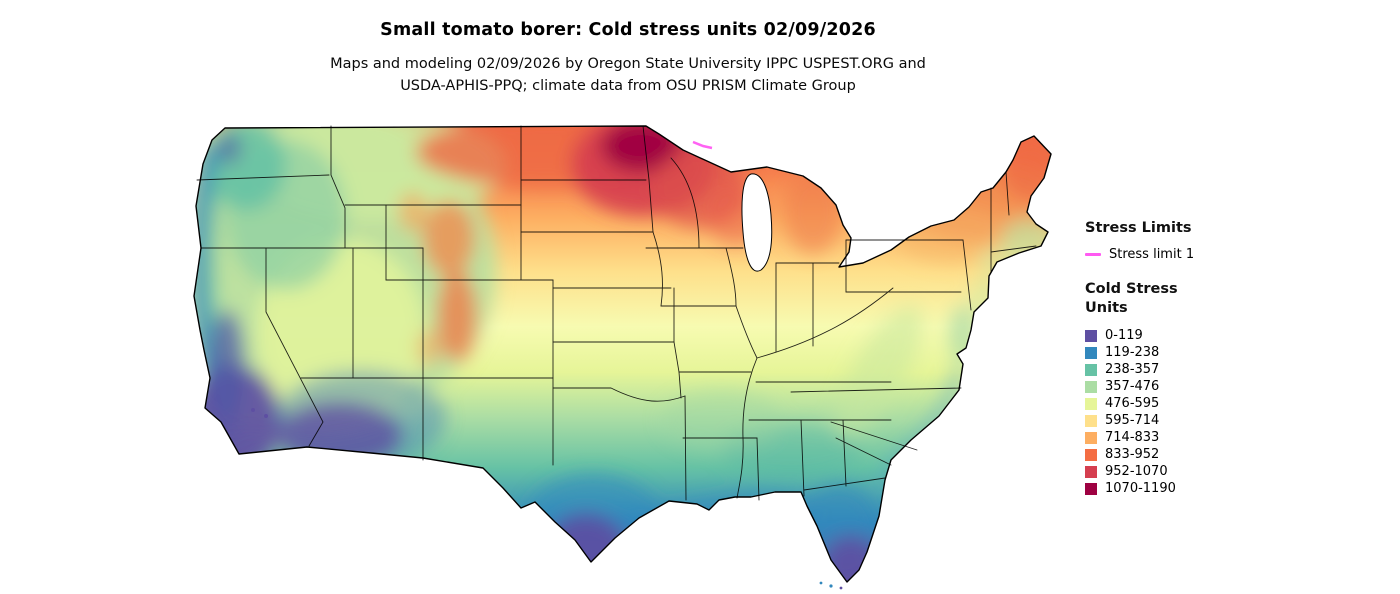  I want to click on legend-bin-label: 476-595, so click(1132, 403).